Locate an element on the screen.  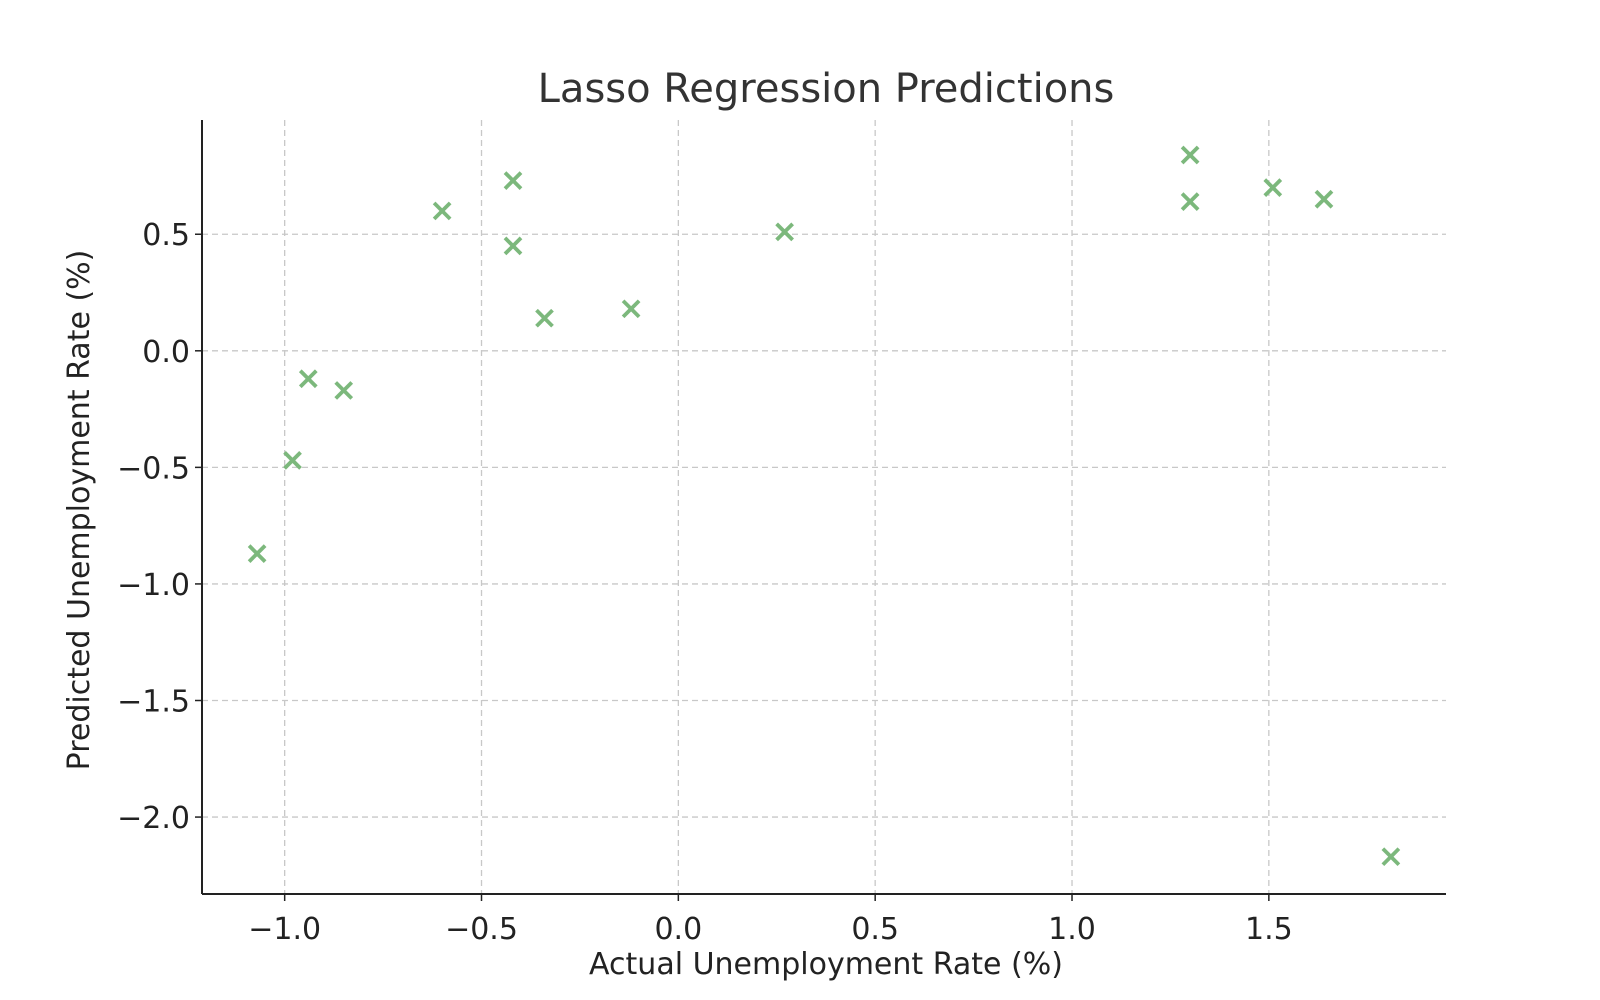
chart-title: Lasso Regression Predictions is located at coordinates (826, 89).